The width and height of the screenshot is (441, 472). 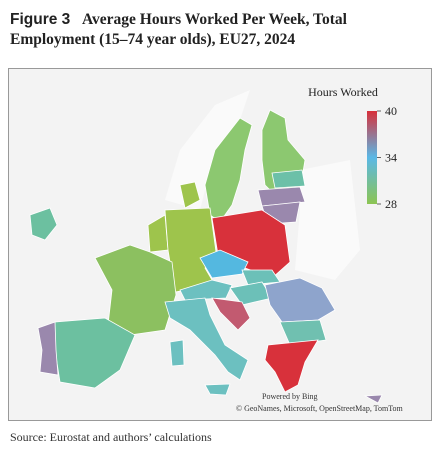 I want to click on legend-tick-label: 34, so click(x=391, y=158).